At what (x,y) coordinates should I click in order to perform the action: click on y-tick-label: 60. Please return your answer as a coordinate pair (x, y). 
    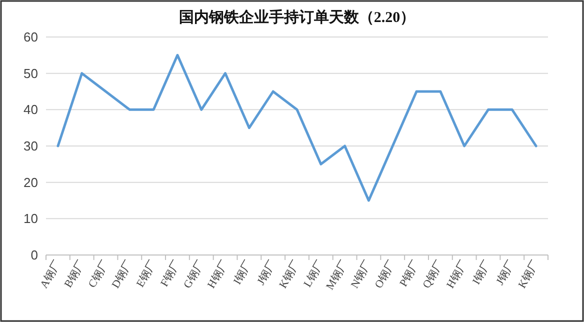
    Looking at the image, I should click on (31, 37).